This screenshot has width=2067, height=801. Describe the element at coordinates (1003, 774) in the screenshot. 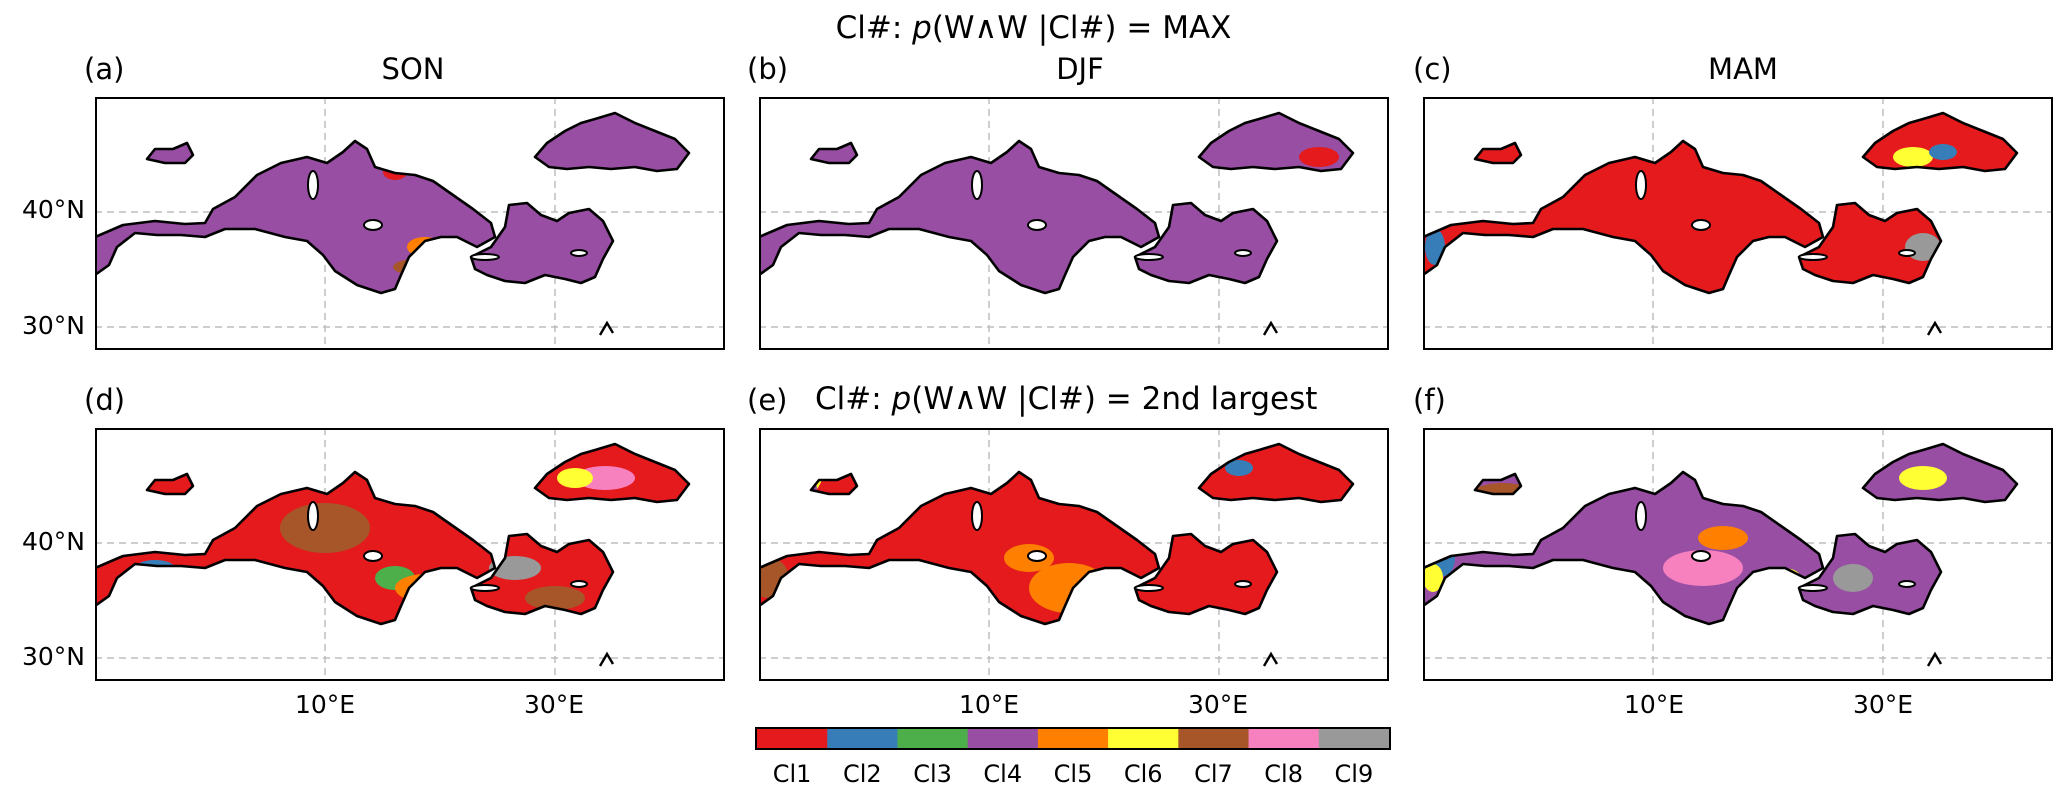

I see `colorbar-label-4: Cl4` at that location.